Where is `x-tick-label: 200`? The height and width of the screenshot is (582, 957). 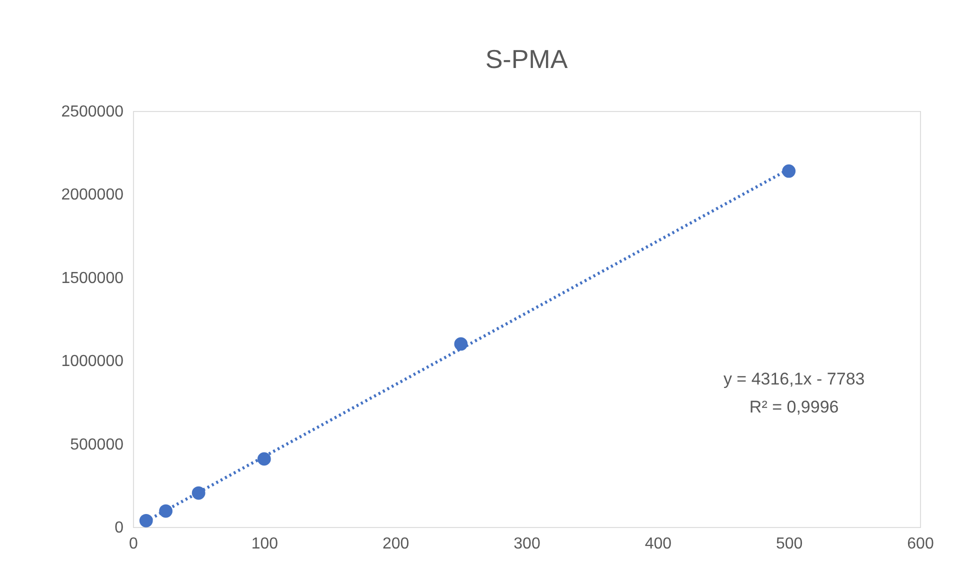
x-tick-label: 200 is located at coordinates (396, 544).